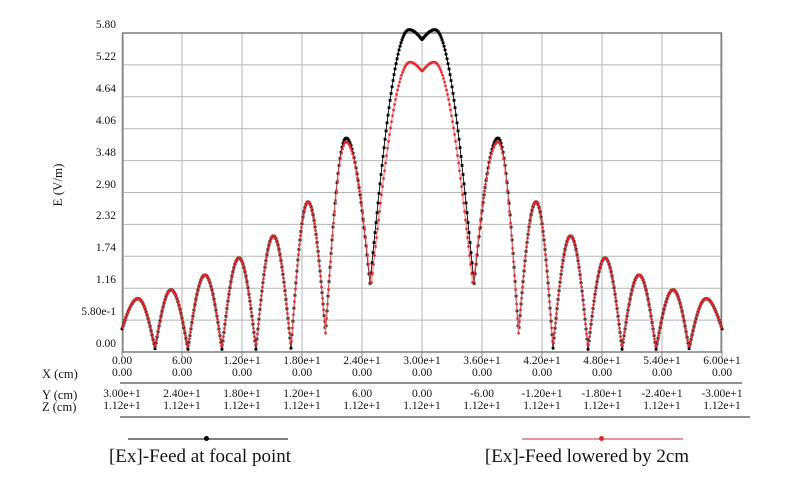 The width and height of the screenshot is (789, 487). Describe the element at coordinates (182, 361) in the screenshot. I see `x-dist-tick-label: 6.00` at that location.